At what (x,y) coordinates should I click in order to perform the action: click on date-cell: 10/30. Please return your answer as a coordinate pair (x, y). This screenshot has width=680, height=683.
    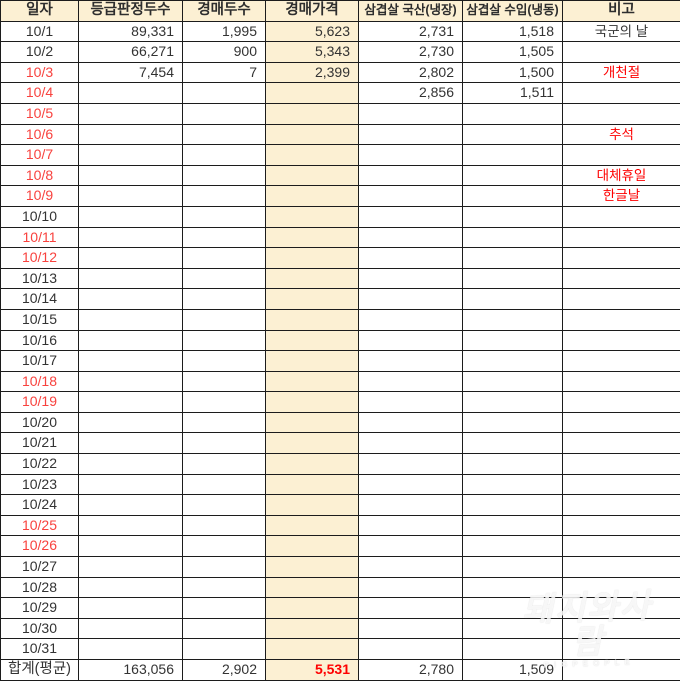
    Looking at the image, I should click on (39, 628).